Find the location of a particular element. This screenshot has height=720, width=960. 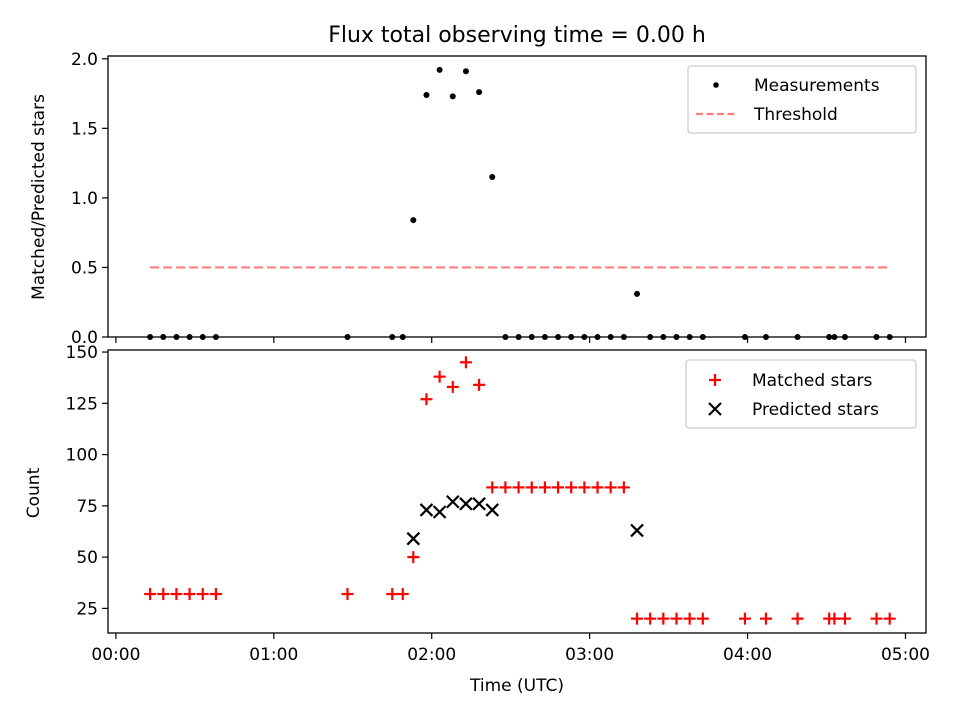

x-tick-label: 04:00 is located at coordinates (747, 655).